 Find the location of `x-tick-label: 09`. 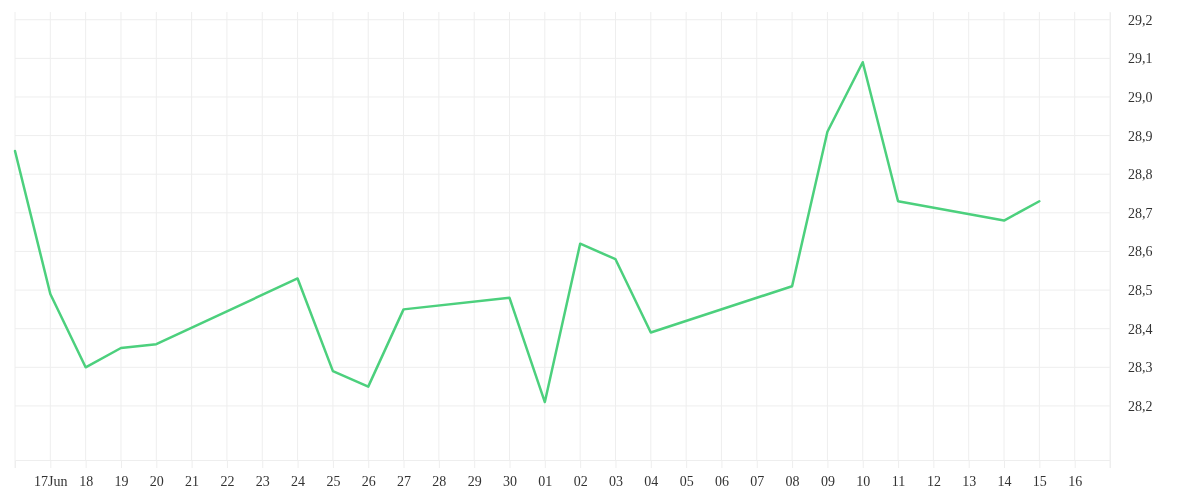

x-tick-label: 09 is located at coordinates (827, 481).